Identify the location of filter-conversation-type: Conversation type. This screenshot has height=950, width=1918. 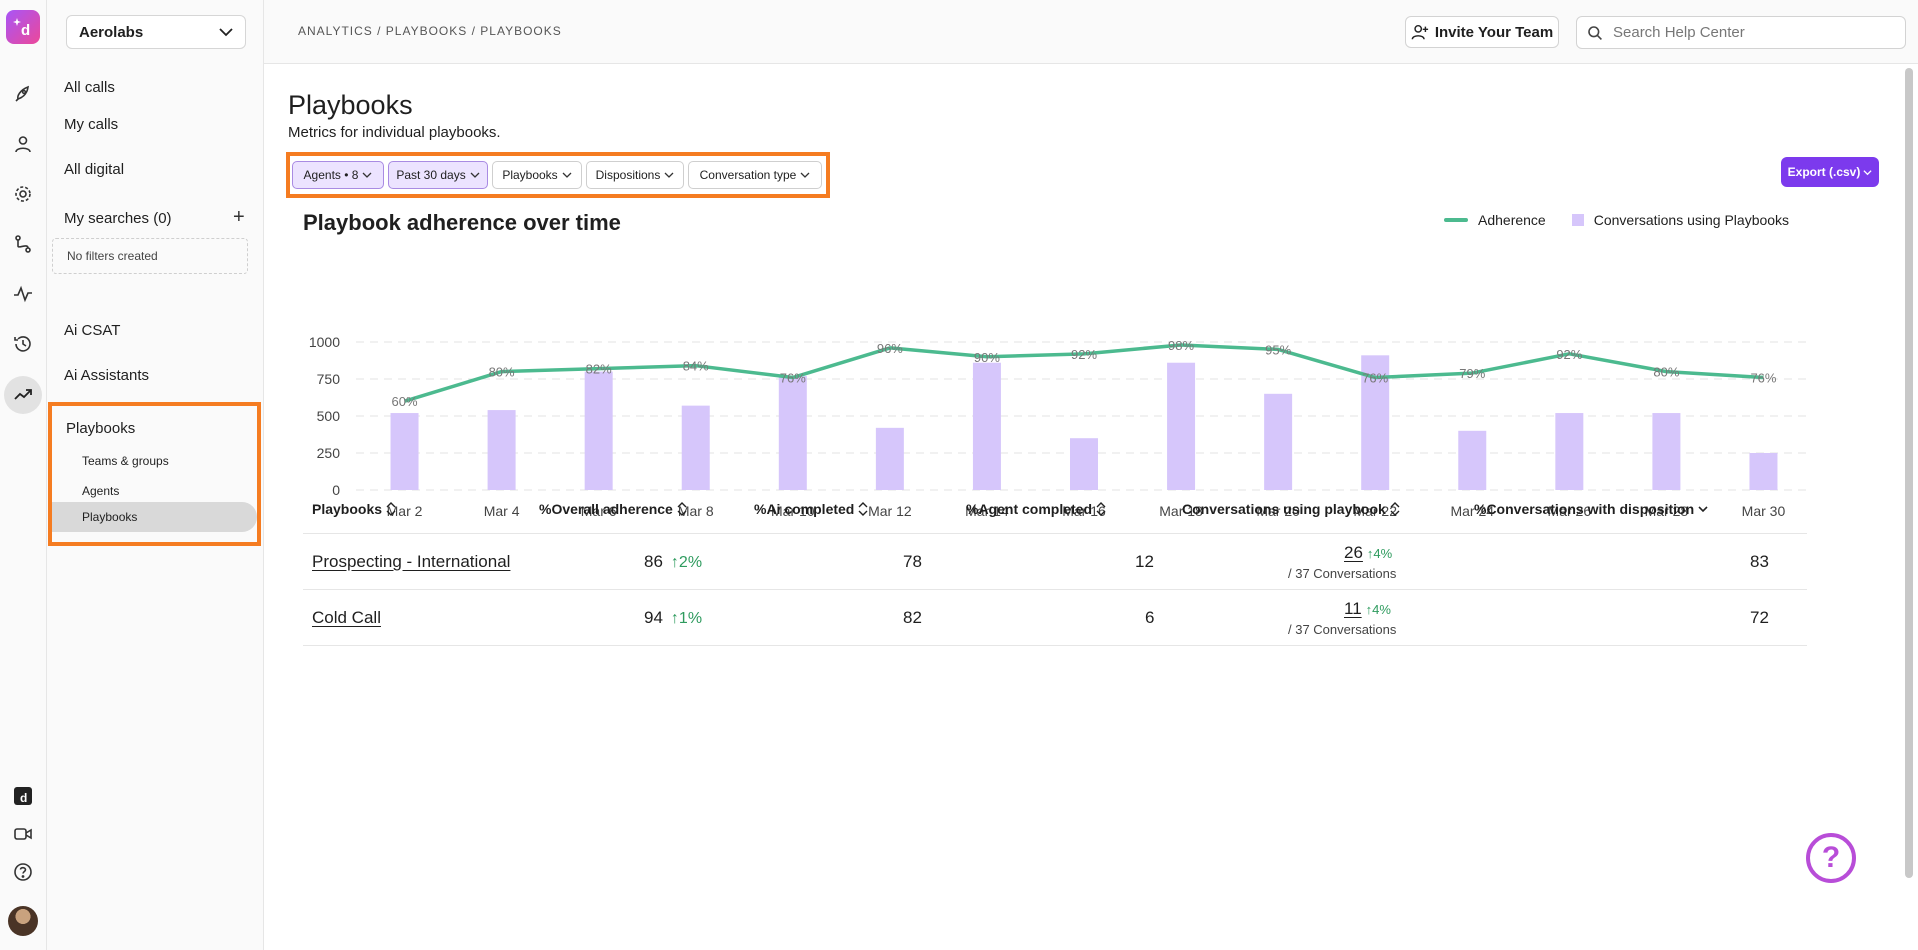
(755, 175).